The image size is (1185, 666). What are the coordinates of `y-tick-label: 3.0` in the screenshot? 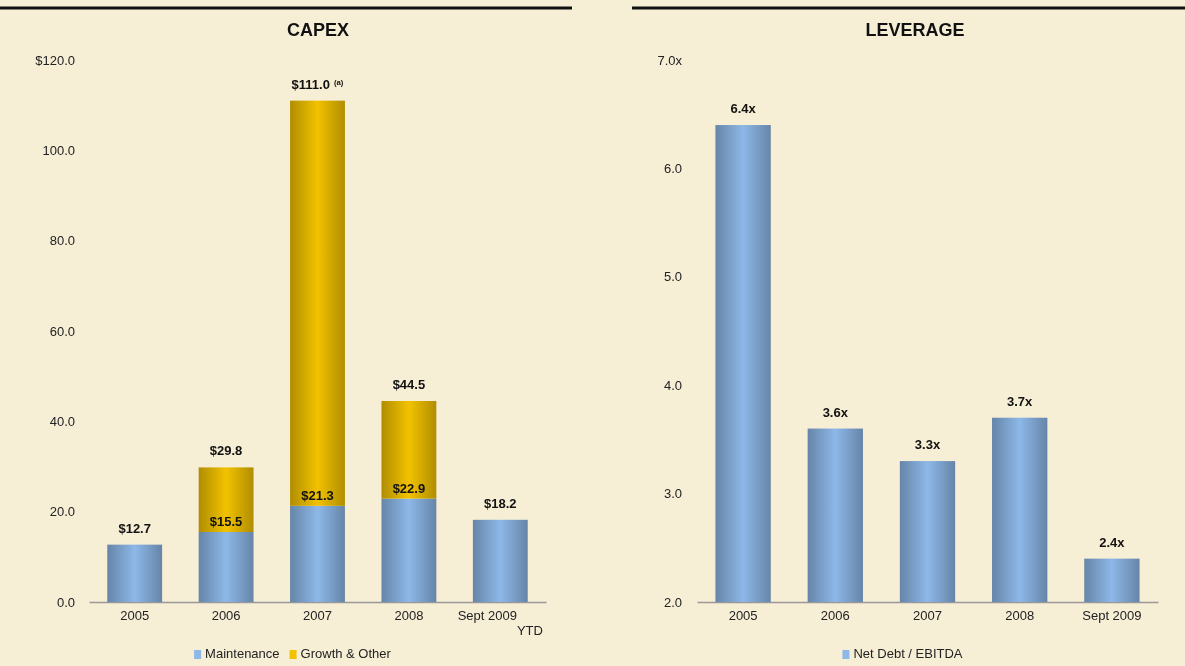 It's located at (672, 494).